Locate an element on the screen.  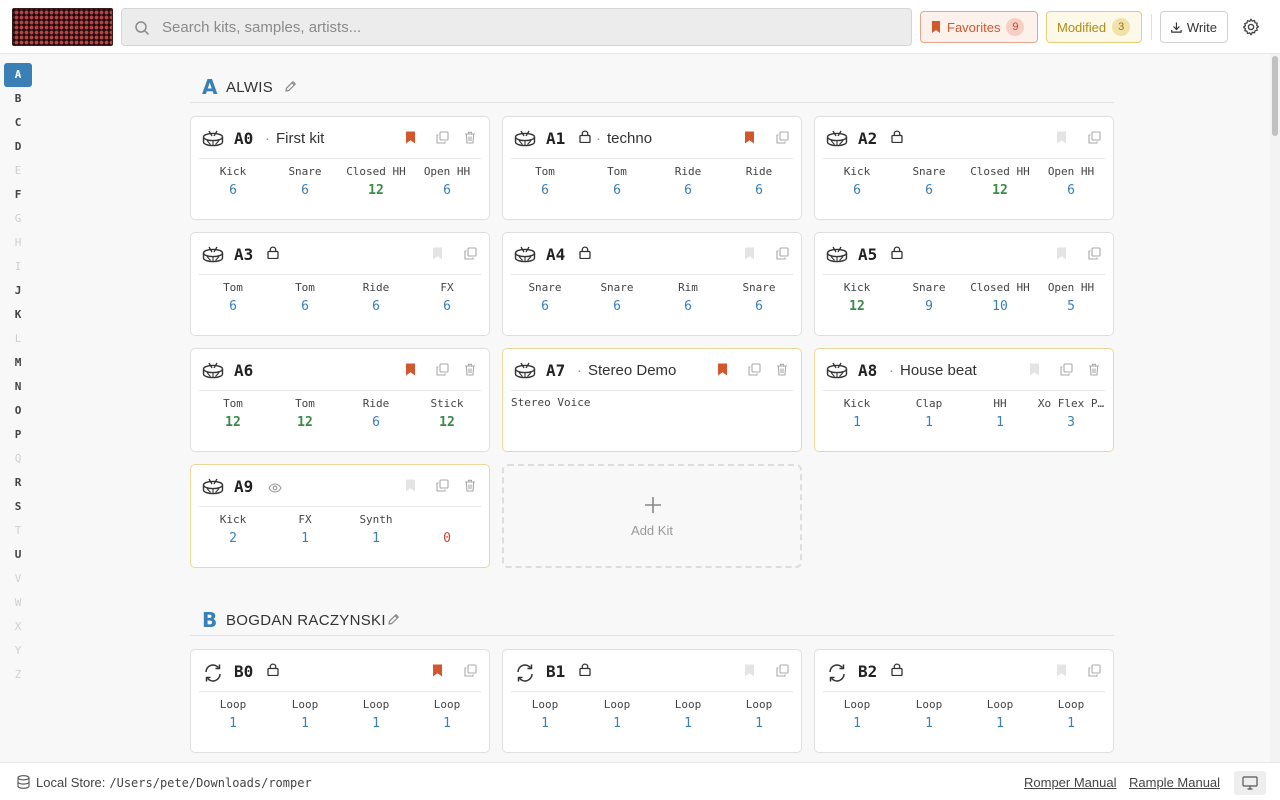
voice-slot: Stick 12 is located at coordinates (447, 413).